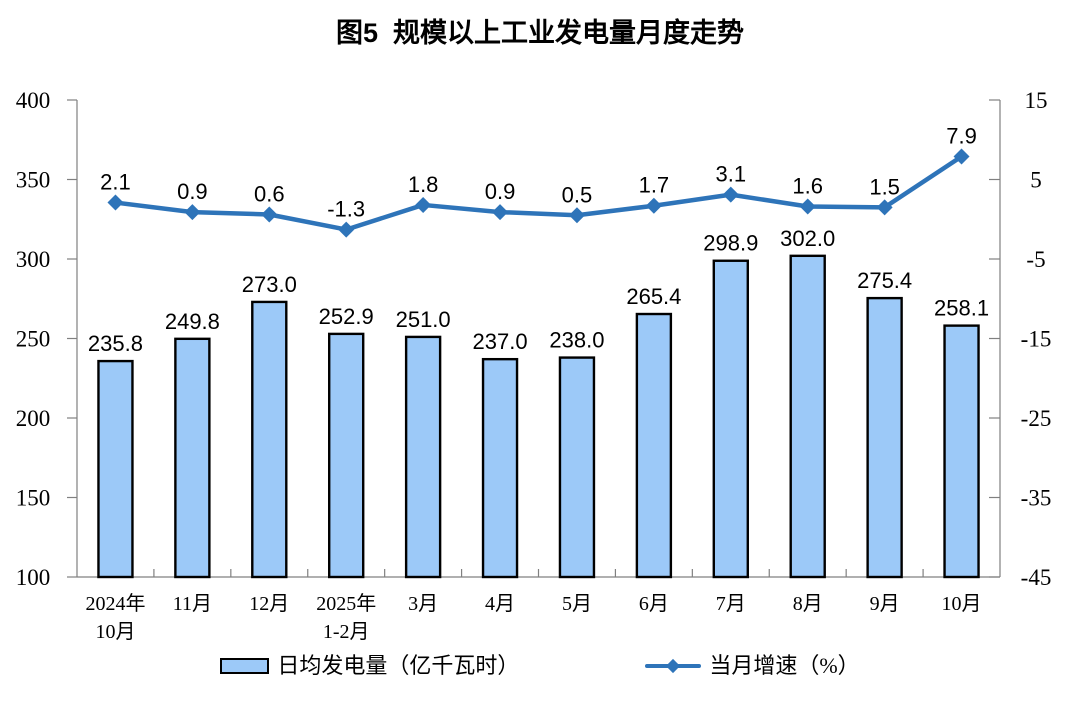 This screenshot has width=1080, height=728. What do you see at coordinates (33, 180) in the screenshot?
I see `left-axis-tick-label: 350` at bounding box center [33, 180].